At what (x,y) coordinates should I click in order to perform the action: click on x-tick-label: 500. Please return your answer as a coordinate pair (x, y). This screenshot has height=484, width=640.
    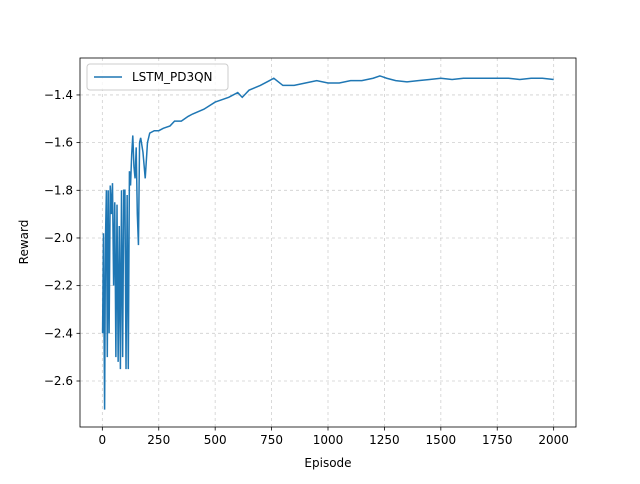
    Looking at the image, I should click on (215, 440).